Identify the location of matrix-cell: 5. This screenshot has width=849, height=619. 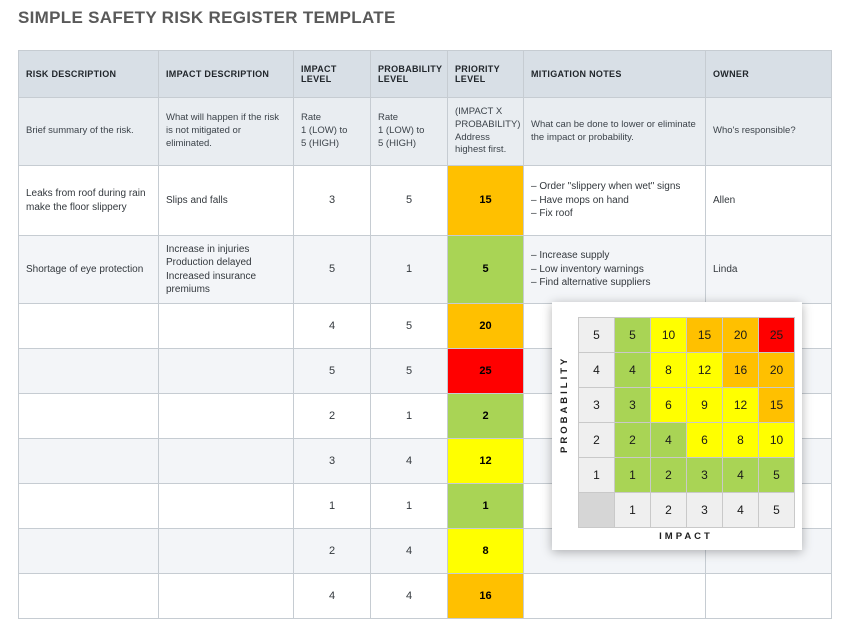
(777, 475).